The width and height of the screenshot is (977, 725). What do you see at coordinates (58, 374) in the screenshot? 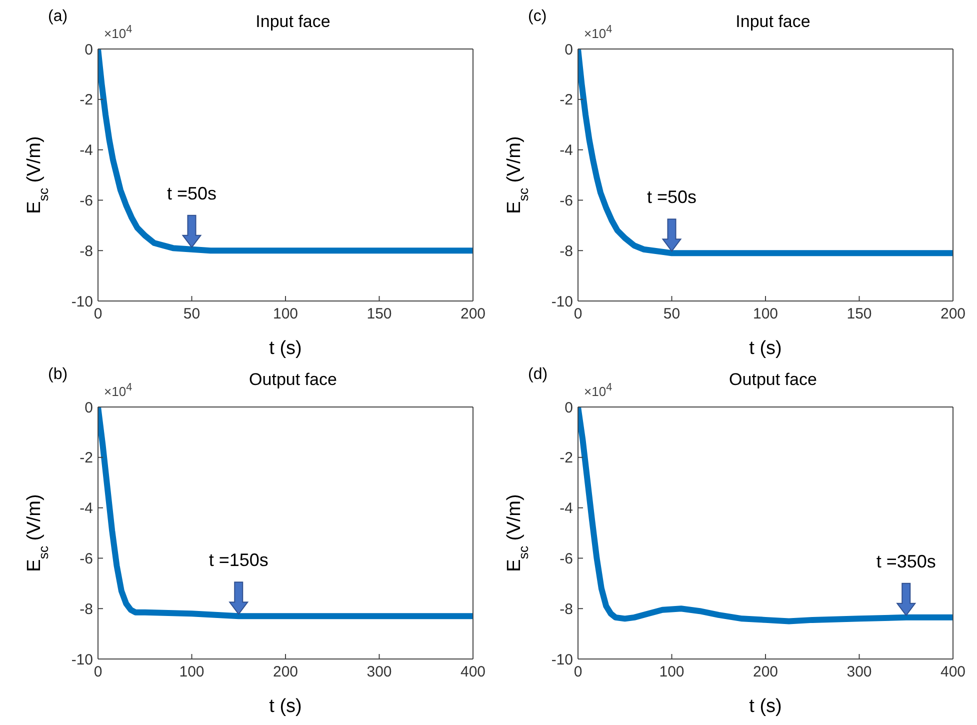
I see `text: (b)` at bounding box center [58, 374].